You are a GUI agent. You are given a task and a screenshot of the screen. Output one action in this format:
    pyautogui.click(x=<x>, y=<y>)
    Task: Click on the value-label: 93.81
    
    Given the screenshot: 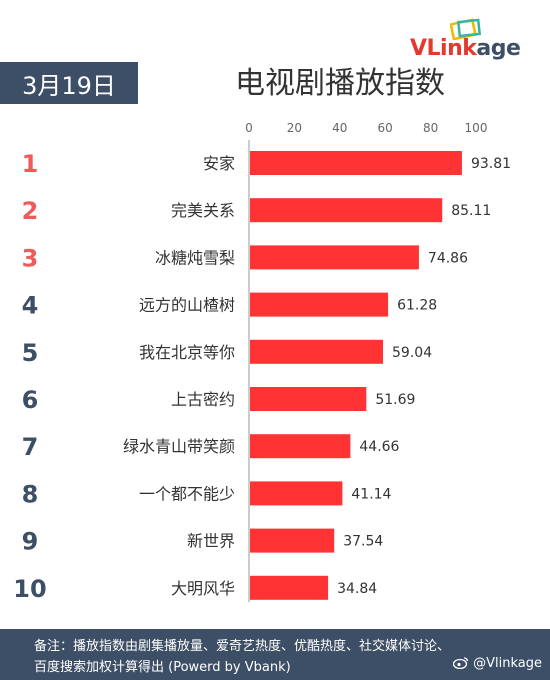 What is the action you would take?
    pyautogui.click(x=491, y=164)
    